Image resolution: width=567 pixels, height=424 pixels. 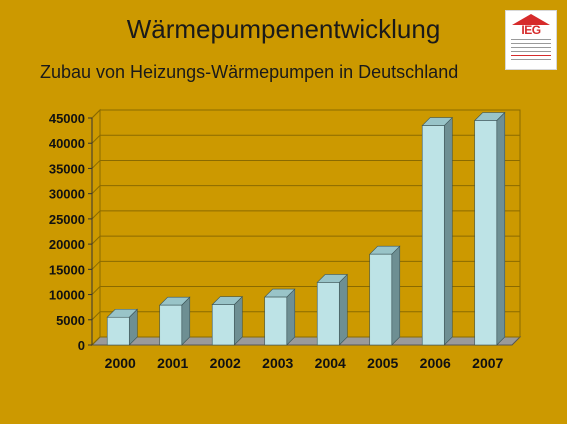 What do you see at coordinates (531, 51) in the screenshot?
I see `logo-text-lines` at bounding box center [531, 51].